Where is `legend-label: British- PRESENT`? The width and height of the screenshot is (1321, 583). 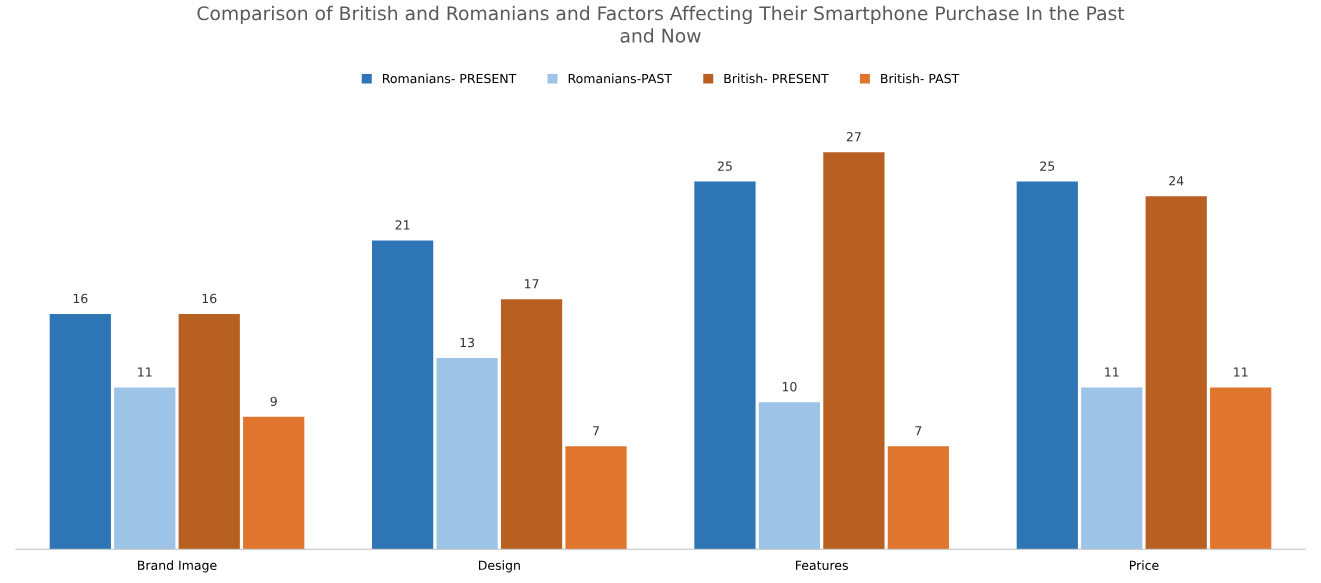
legend-label: British- PRESENT is located at coordinates (776, 78).